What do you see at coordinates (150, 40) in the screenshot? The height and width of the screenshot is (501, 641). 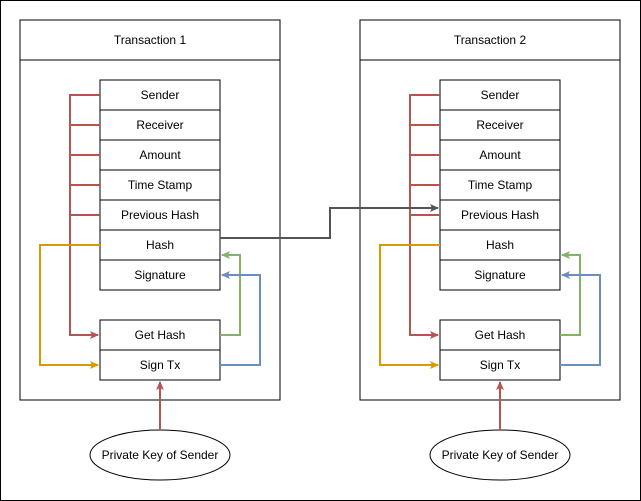 I see `transaction-1-title: Transaction 1` at bounding box center [150, 40].